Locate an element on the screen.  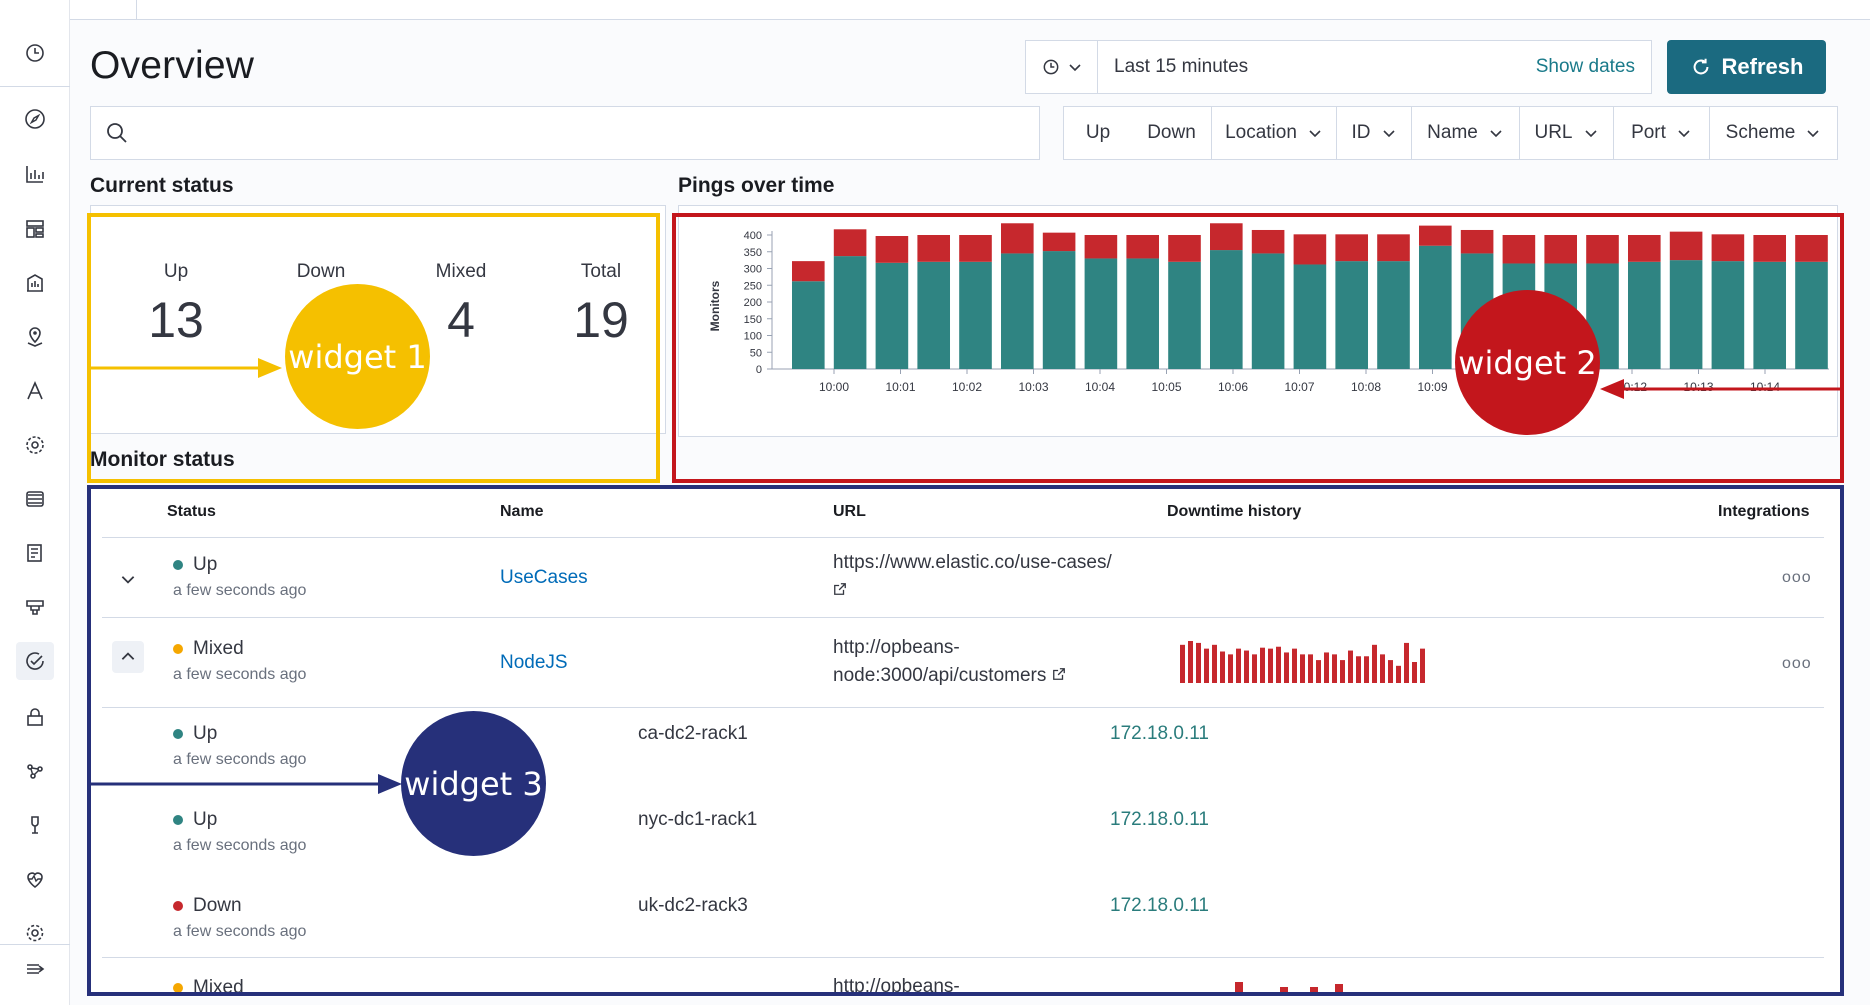
filter-port-button: Port is located at coordinates (1662, 133).